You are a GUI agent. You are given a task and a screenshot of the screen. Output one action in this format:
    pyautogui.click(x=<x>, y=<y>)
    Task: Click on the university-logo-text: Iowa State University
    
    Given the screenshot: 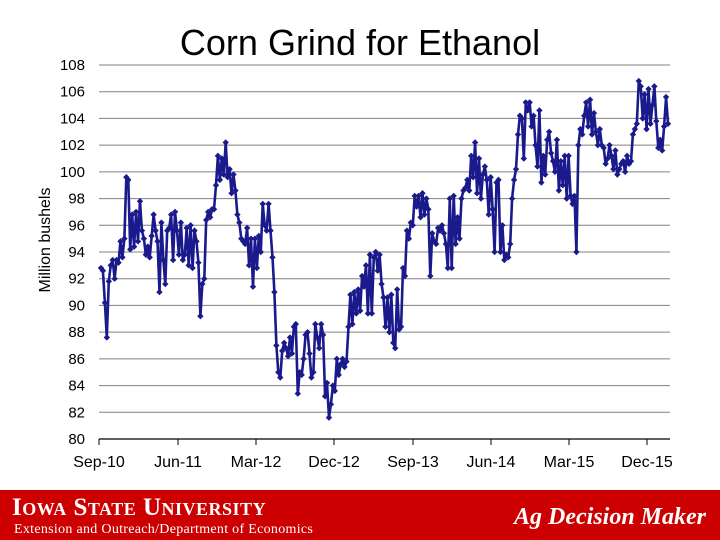 What is the action you would take?
    pyautogui.click(x=139, y=507)
    